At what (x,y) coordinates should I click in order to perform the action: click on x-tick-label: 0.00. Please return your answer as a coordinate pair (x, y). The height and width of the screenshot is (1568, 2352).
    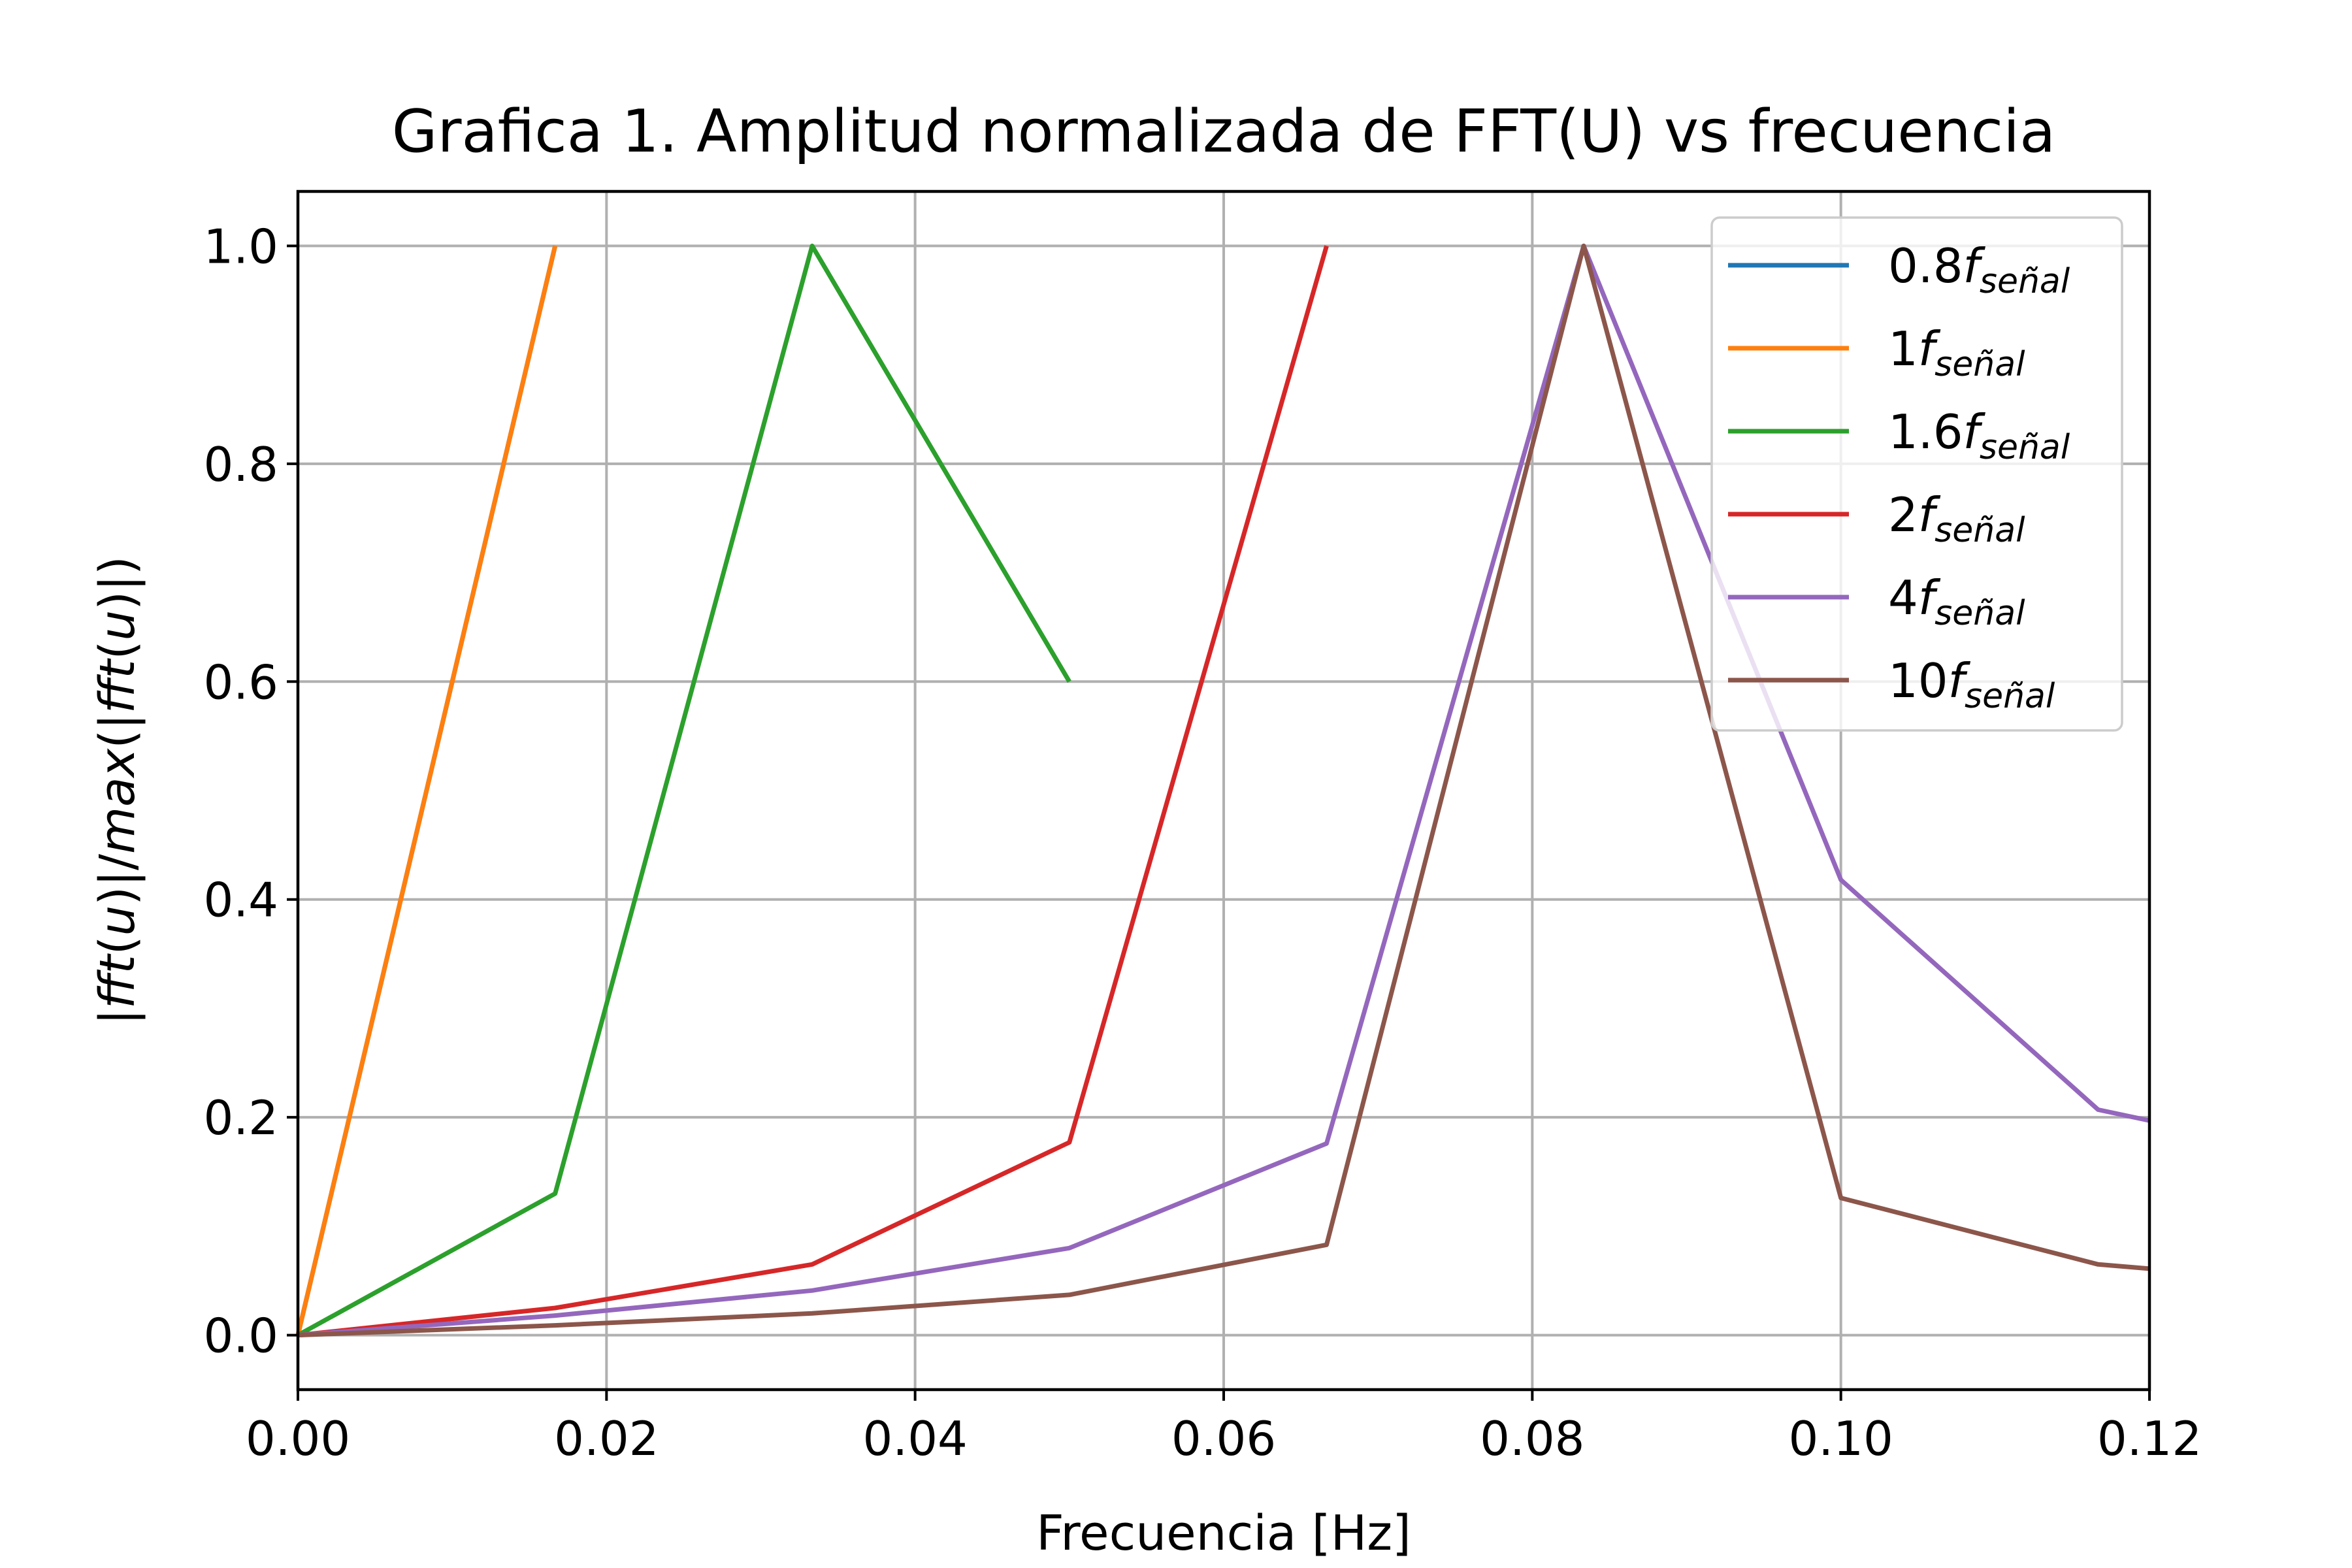
    Looking at the image, I should click on (298, 1438).